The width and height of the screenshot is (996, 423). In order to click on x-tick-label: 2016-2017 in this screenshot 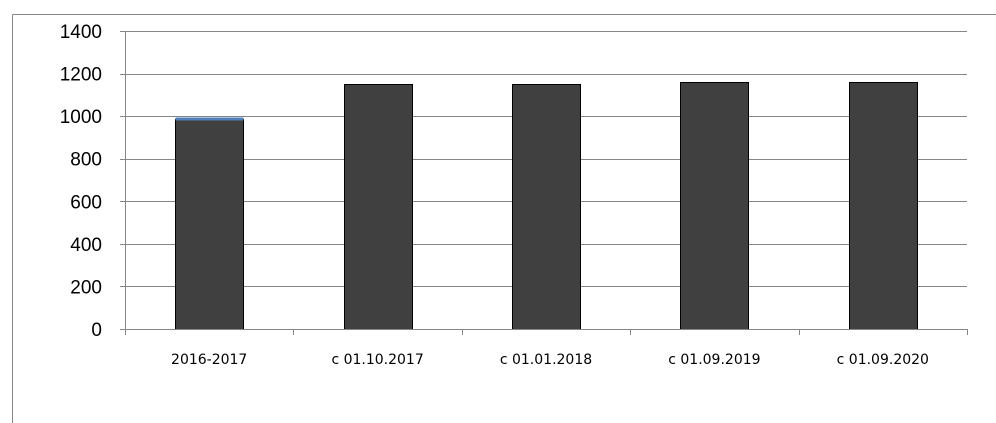, I will do `click(209, 360)`.